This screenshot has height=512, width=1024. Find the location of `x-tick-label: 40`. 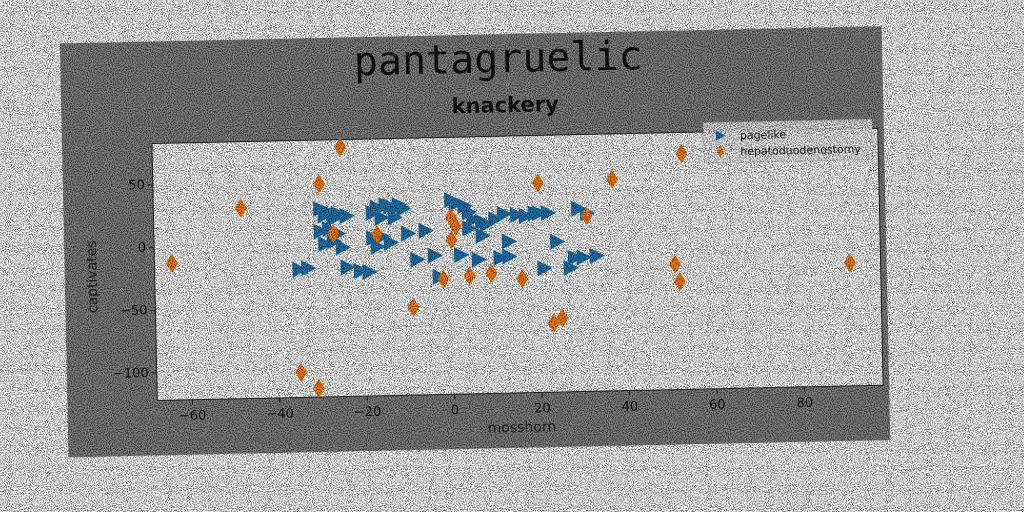

x-tick-label: 40 is located at coordinates (629, 406).